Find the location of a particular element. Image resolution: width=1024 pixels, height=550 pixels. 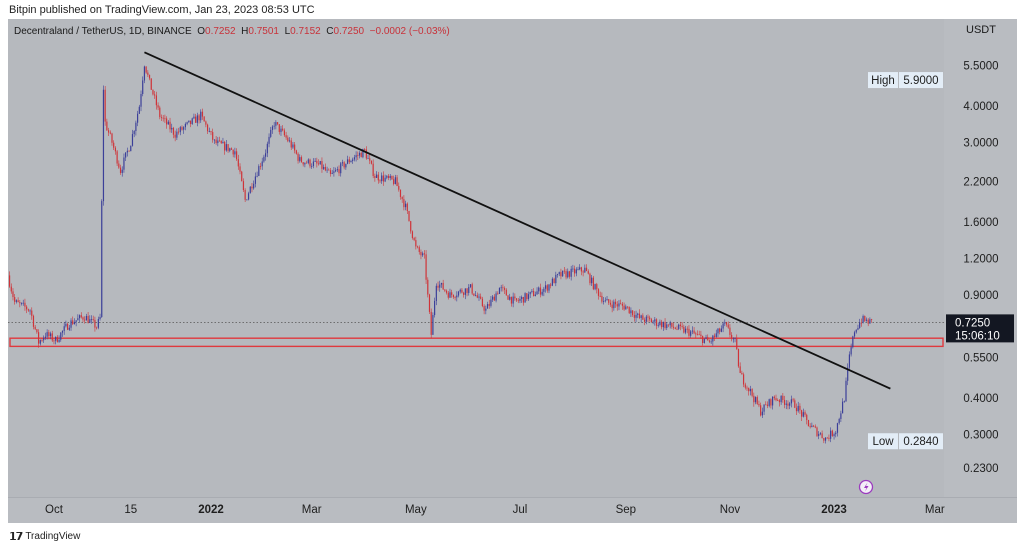

time-axis is located at coordinates (512, 510).